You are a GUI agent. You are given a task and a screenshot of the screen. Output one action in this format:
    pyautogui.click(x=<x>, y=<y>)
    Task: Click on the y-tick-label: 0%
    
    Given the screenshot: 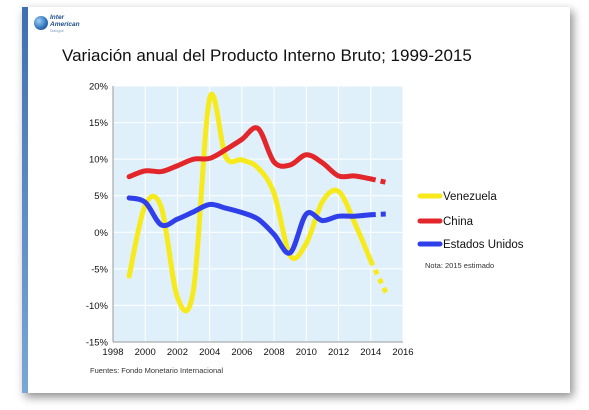 What is the action you would take?
    pyautogui.click(x=101, y=233)
    